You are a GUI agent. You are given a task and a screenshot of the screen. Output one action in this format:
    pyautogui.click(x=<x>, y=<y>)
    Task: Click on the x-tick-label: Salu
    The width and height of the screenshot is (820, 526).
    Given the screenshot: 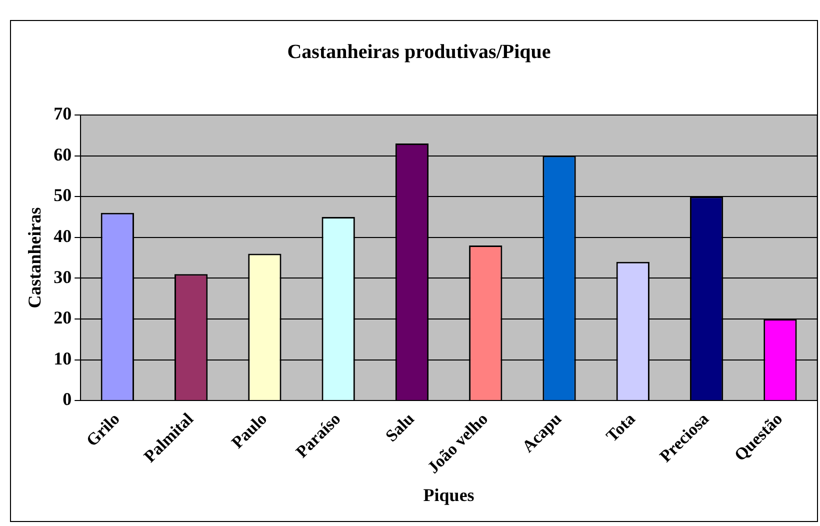 What is the action you would take?
    pyautogui.click(x=400, y=427)
    